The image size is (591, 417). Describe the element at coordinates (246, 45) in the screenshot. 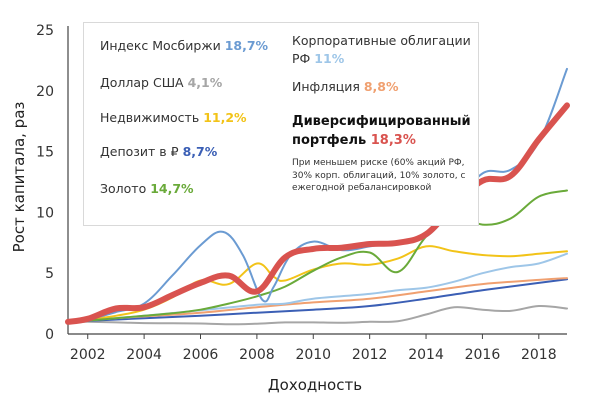

I see `legend-value: 18,7%` at that location.